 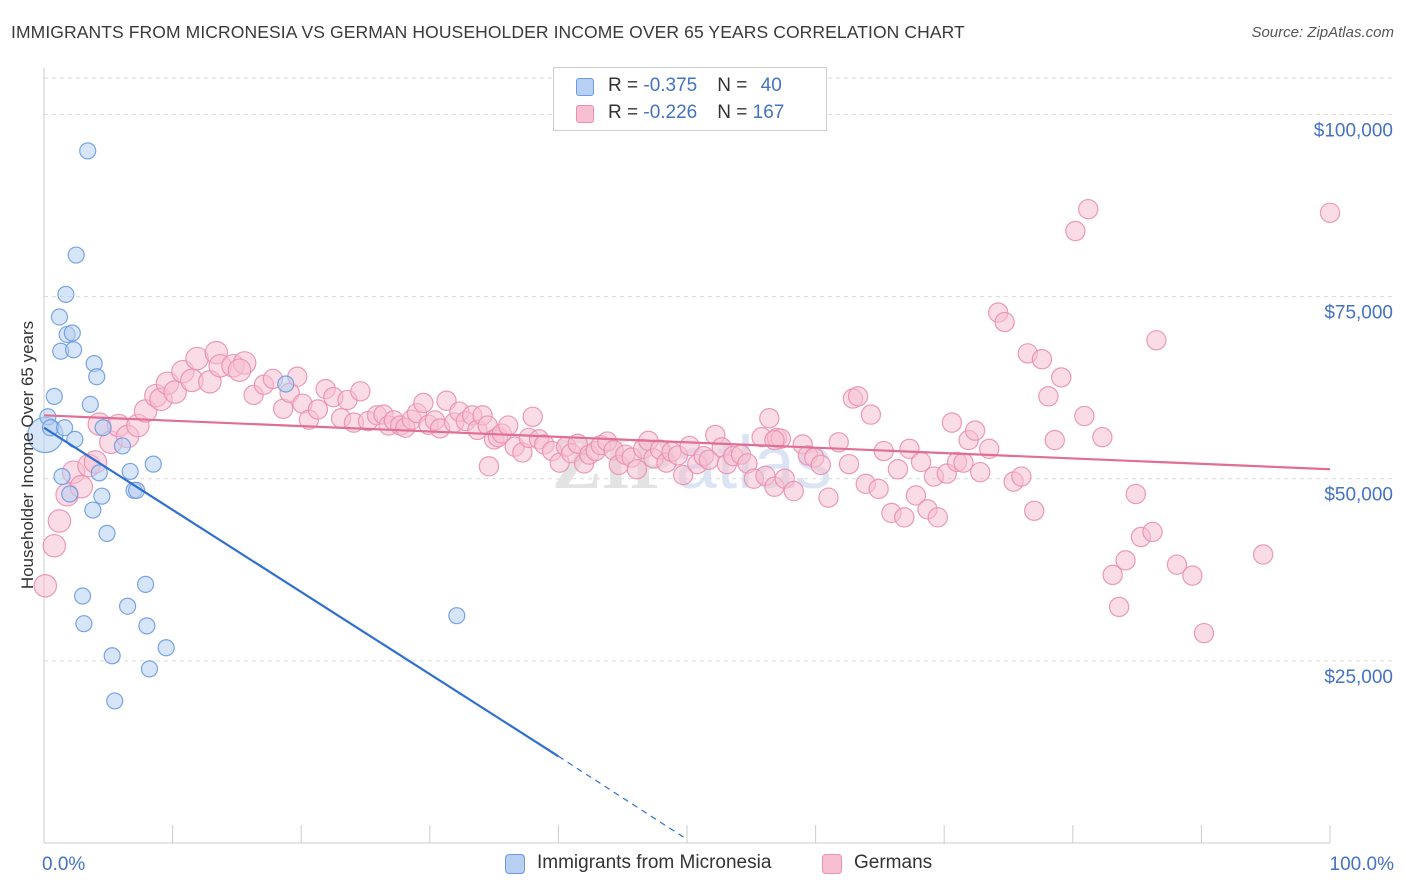 I want to click on bottom-legend-label: Immigrants from Micronesia, so click(x=654, y=862).